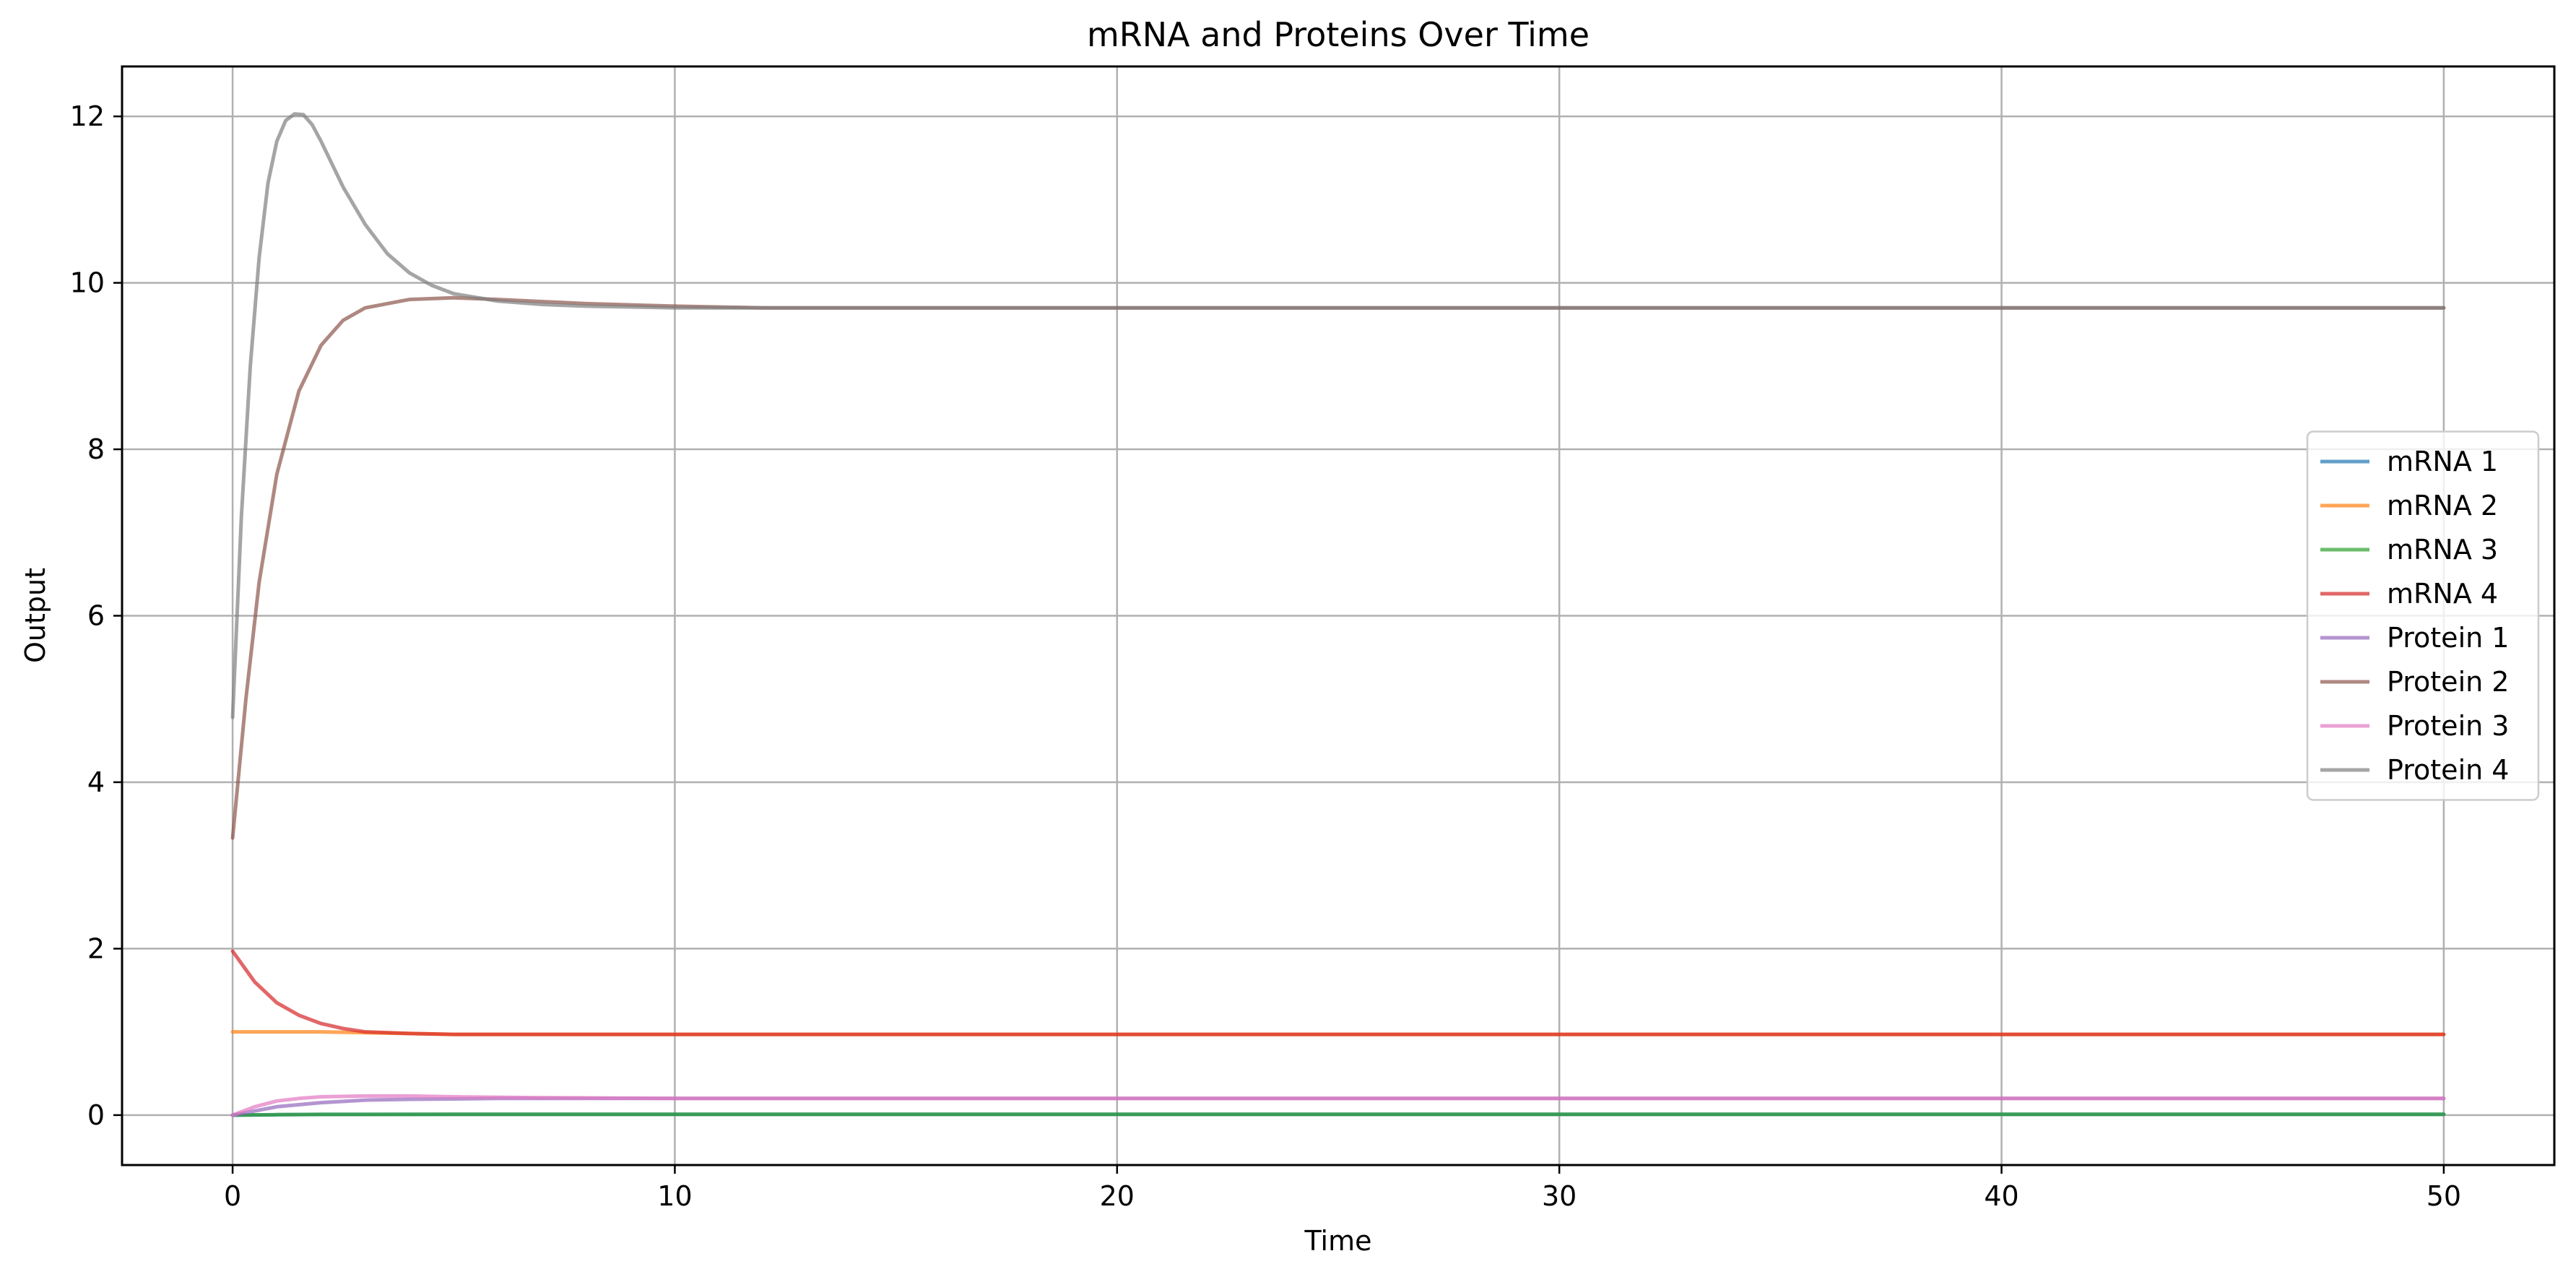 This screenshot has height=1277, width=2576. I want to click on x-tick-label: 50, so click(2444, 1196).